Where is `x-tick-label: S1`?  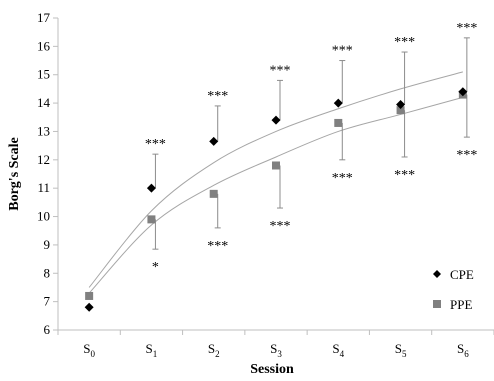 x-tick-label: S1 is located at coordinates (152, 350).